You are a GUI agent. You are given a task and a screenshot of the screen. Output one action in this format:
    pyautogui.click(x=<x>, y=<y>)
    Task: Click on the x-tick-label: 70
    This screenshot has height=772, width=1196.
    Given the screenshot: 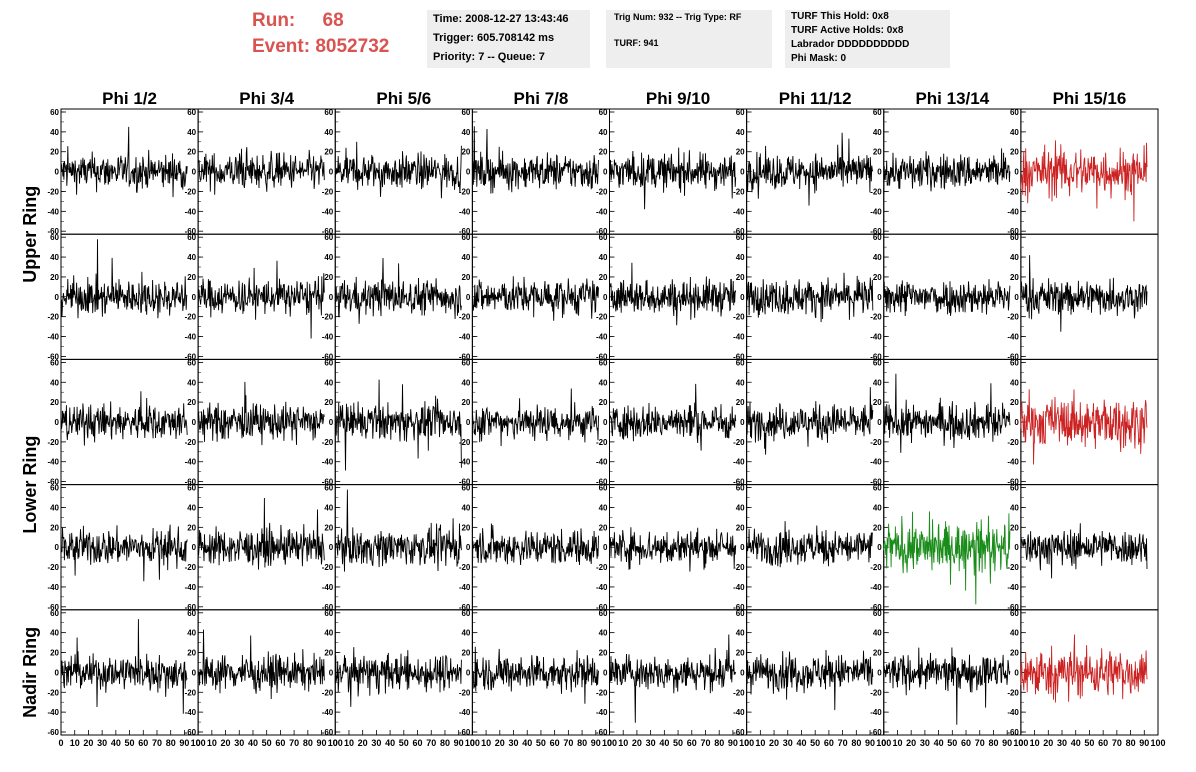 What is the action you would take?
    pyautogui.click(x=568, y=743)
    